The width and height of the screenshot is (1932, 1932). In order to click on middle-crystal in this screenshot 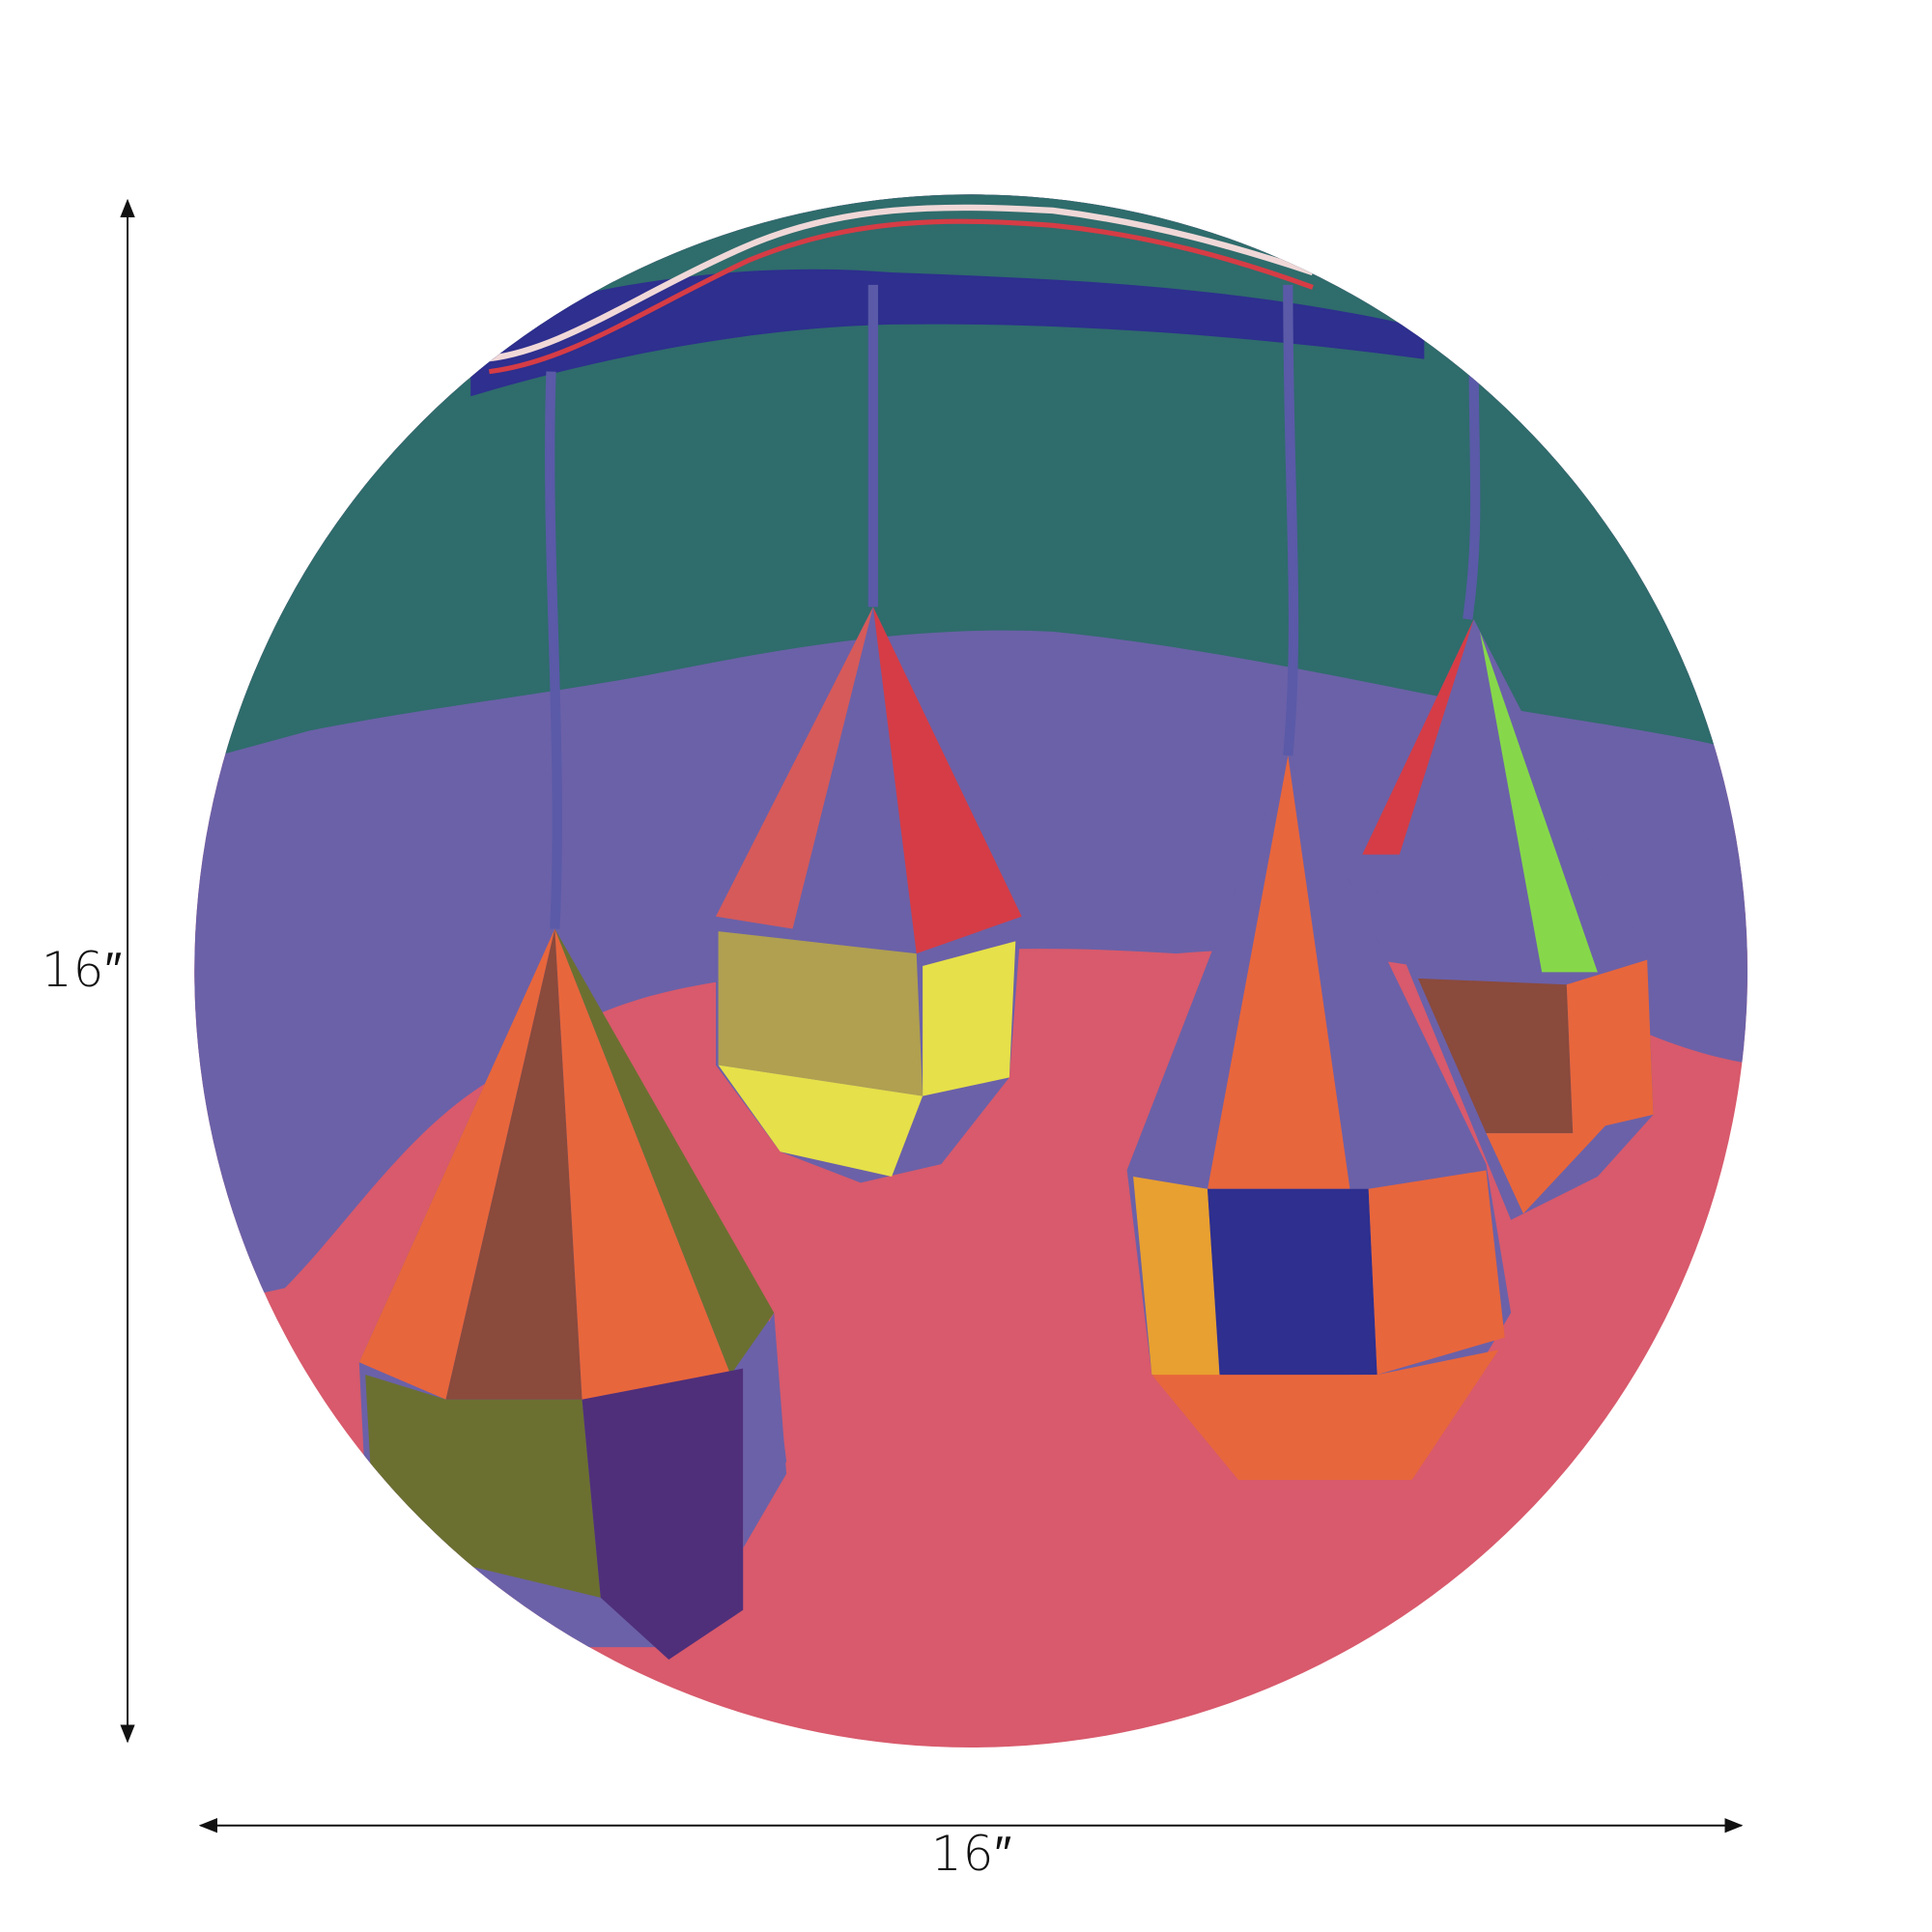, I will do `click(869, 895)`.